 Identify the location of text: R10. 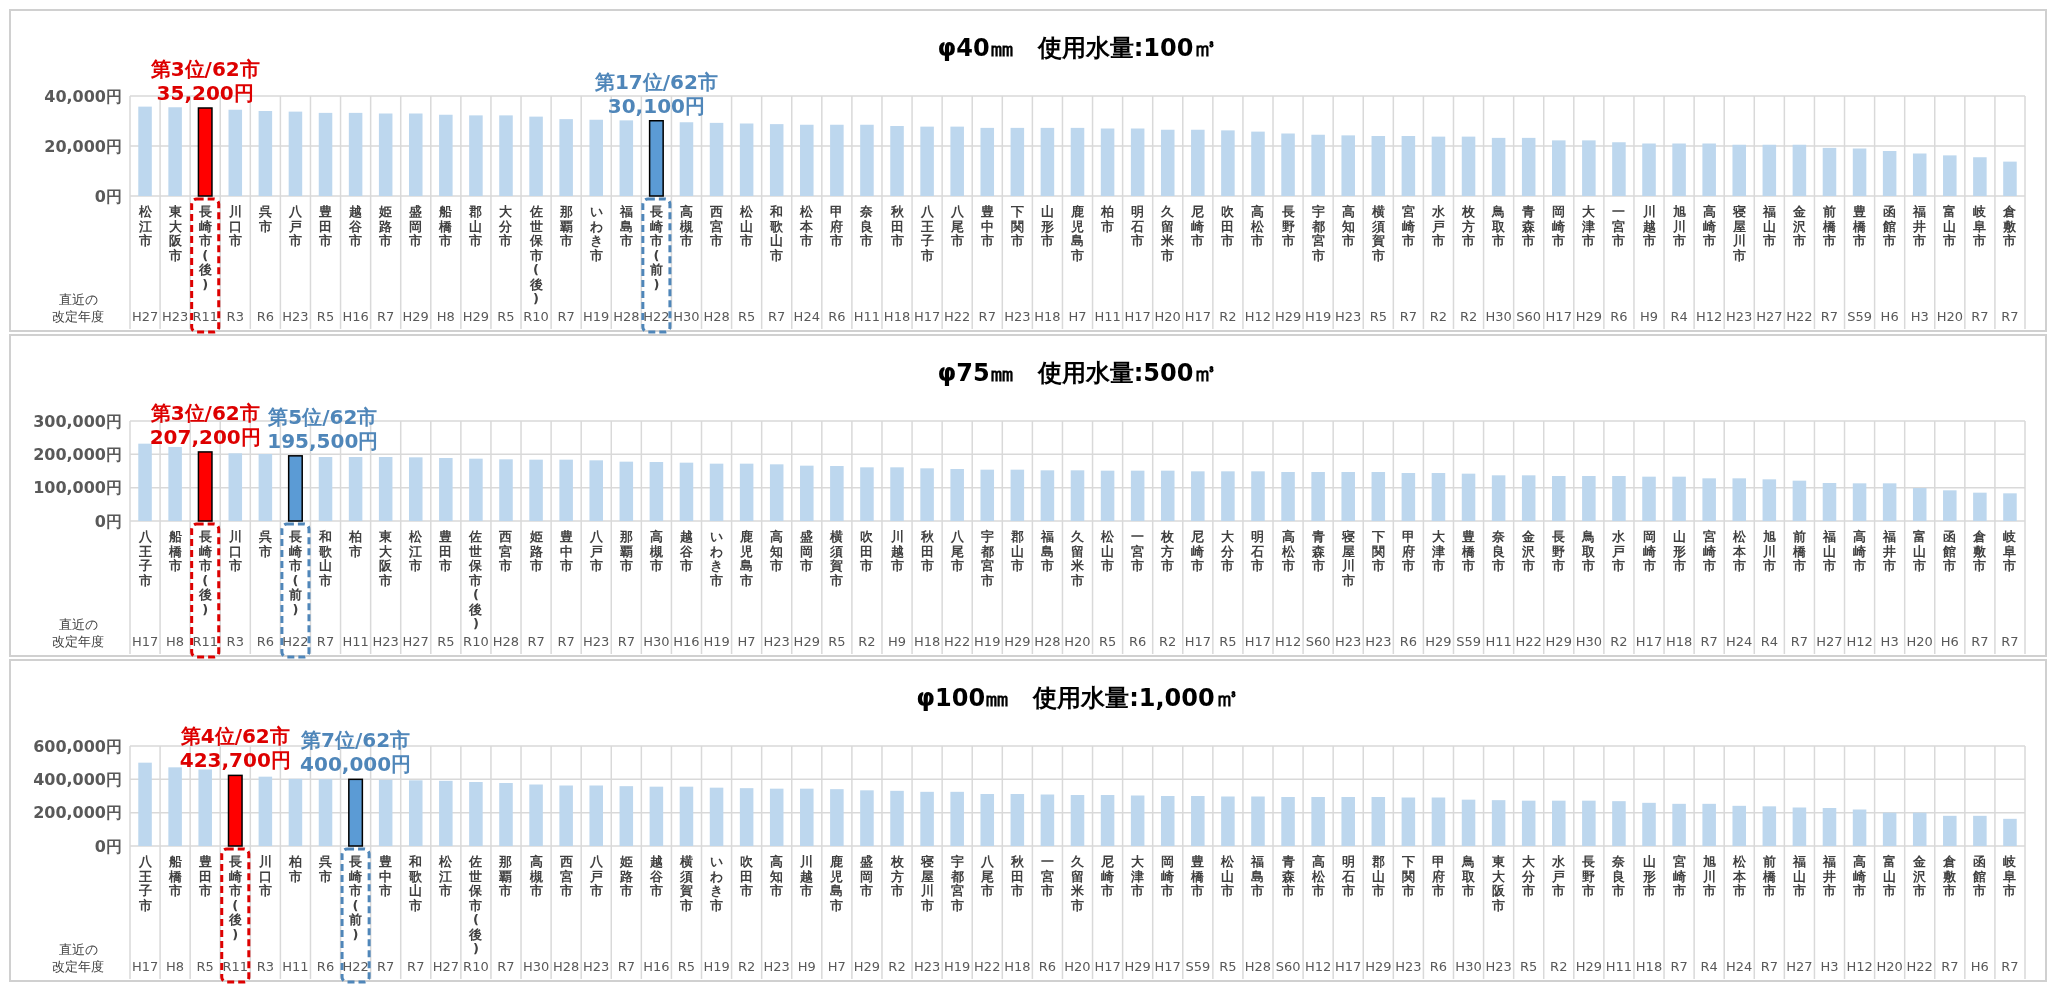
(536, 316).